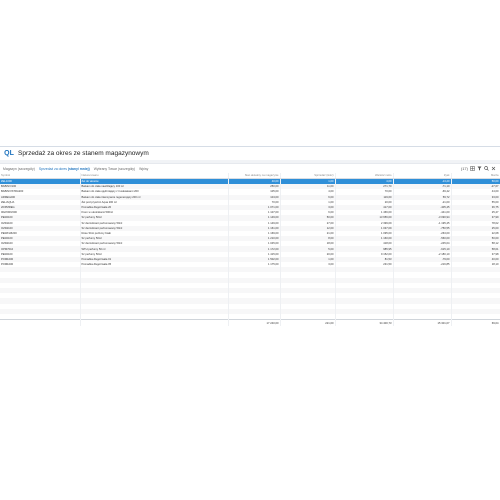 The width and height of the screenshot is (500, 500). Describe the element at coordinates (422, 176) in the screenshot. I see `column-header: Zysk` at that location.